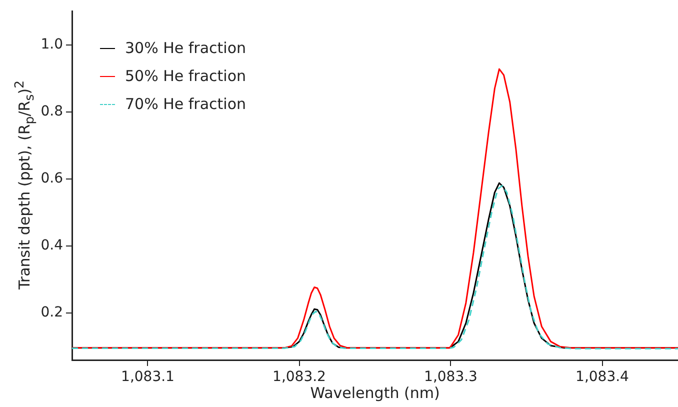  What do you see at coordinates (147, 377) in the screenshot?
I see `x-tick-label: 1,083.1` at bounding box center [147, 377].